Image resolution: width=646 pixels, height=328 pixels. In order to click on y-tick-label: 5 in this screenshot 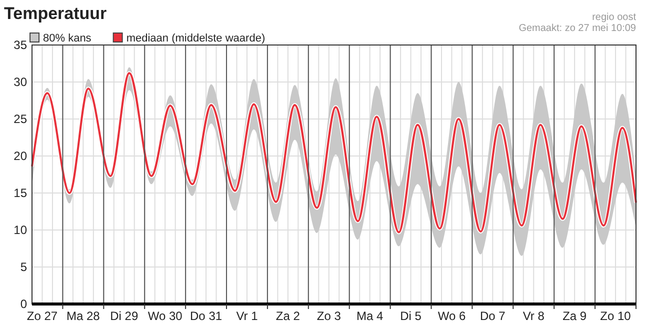, I will do `click(24, 267)`.